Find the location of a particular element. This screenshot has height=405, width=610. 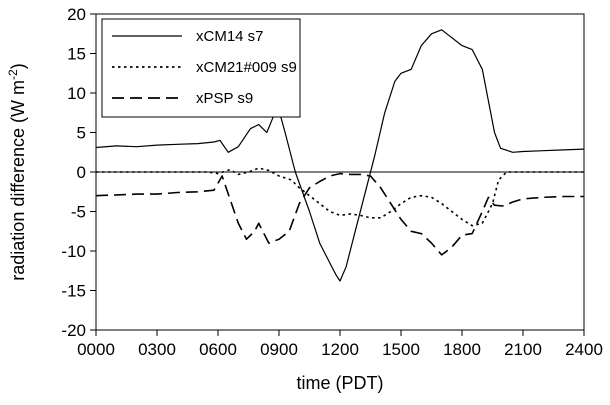

x-tick-label-6: 1800 is located at coordinates (462, 349).